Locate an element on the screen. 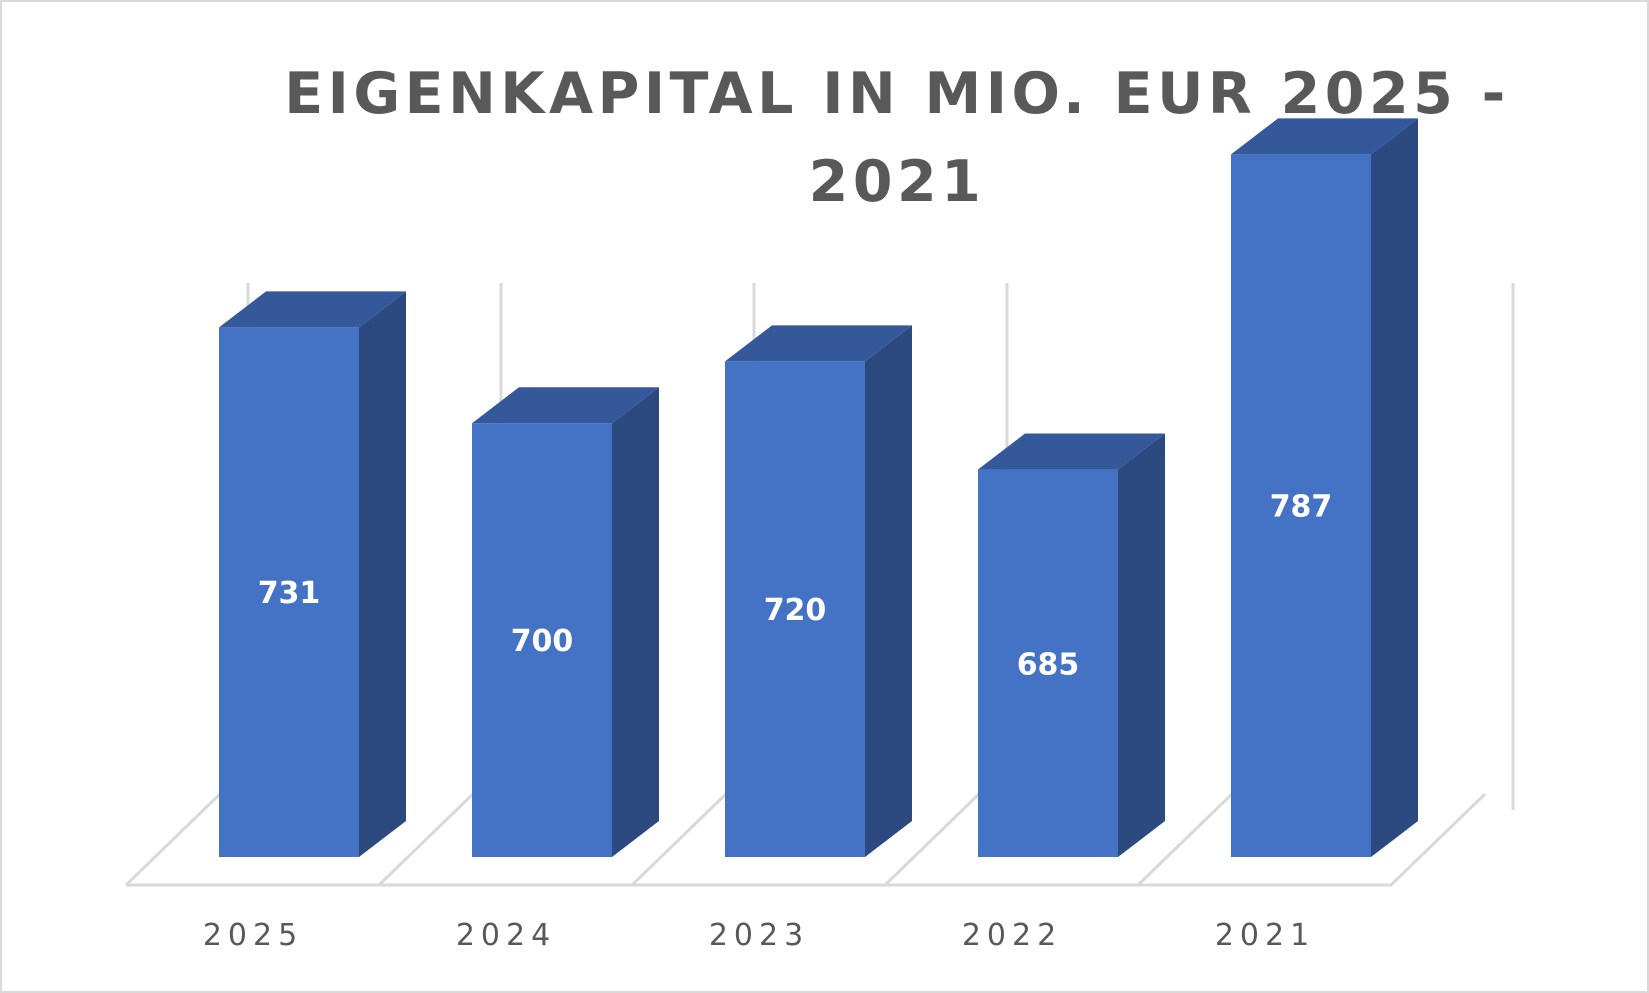 This screenshot has height=993, width=1649. chart-floor is located at coordinates (805, 839).